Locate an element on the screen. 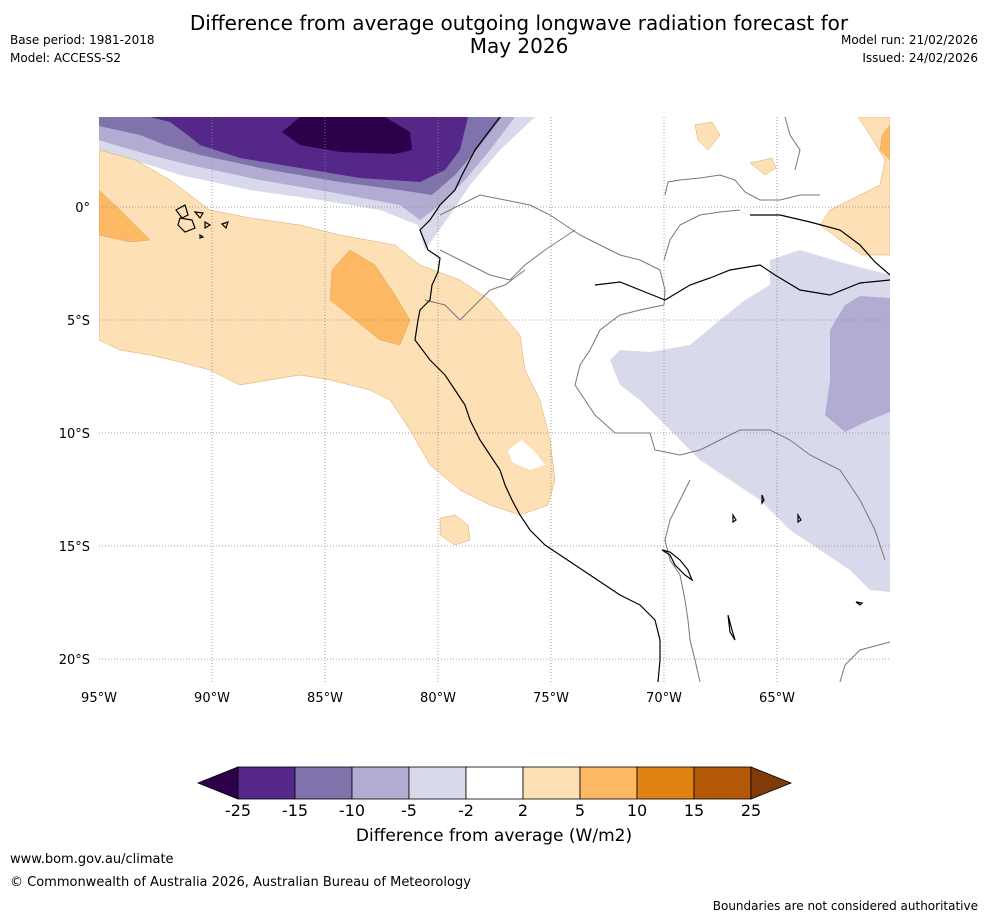 Image resolution: width=988 pixels, height=919 pixels. title-line-2: May 2026 is located at coordinates (519, 46).